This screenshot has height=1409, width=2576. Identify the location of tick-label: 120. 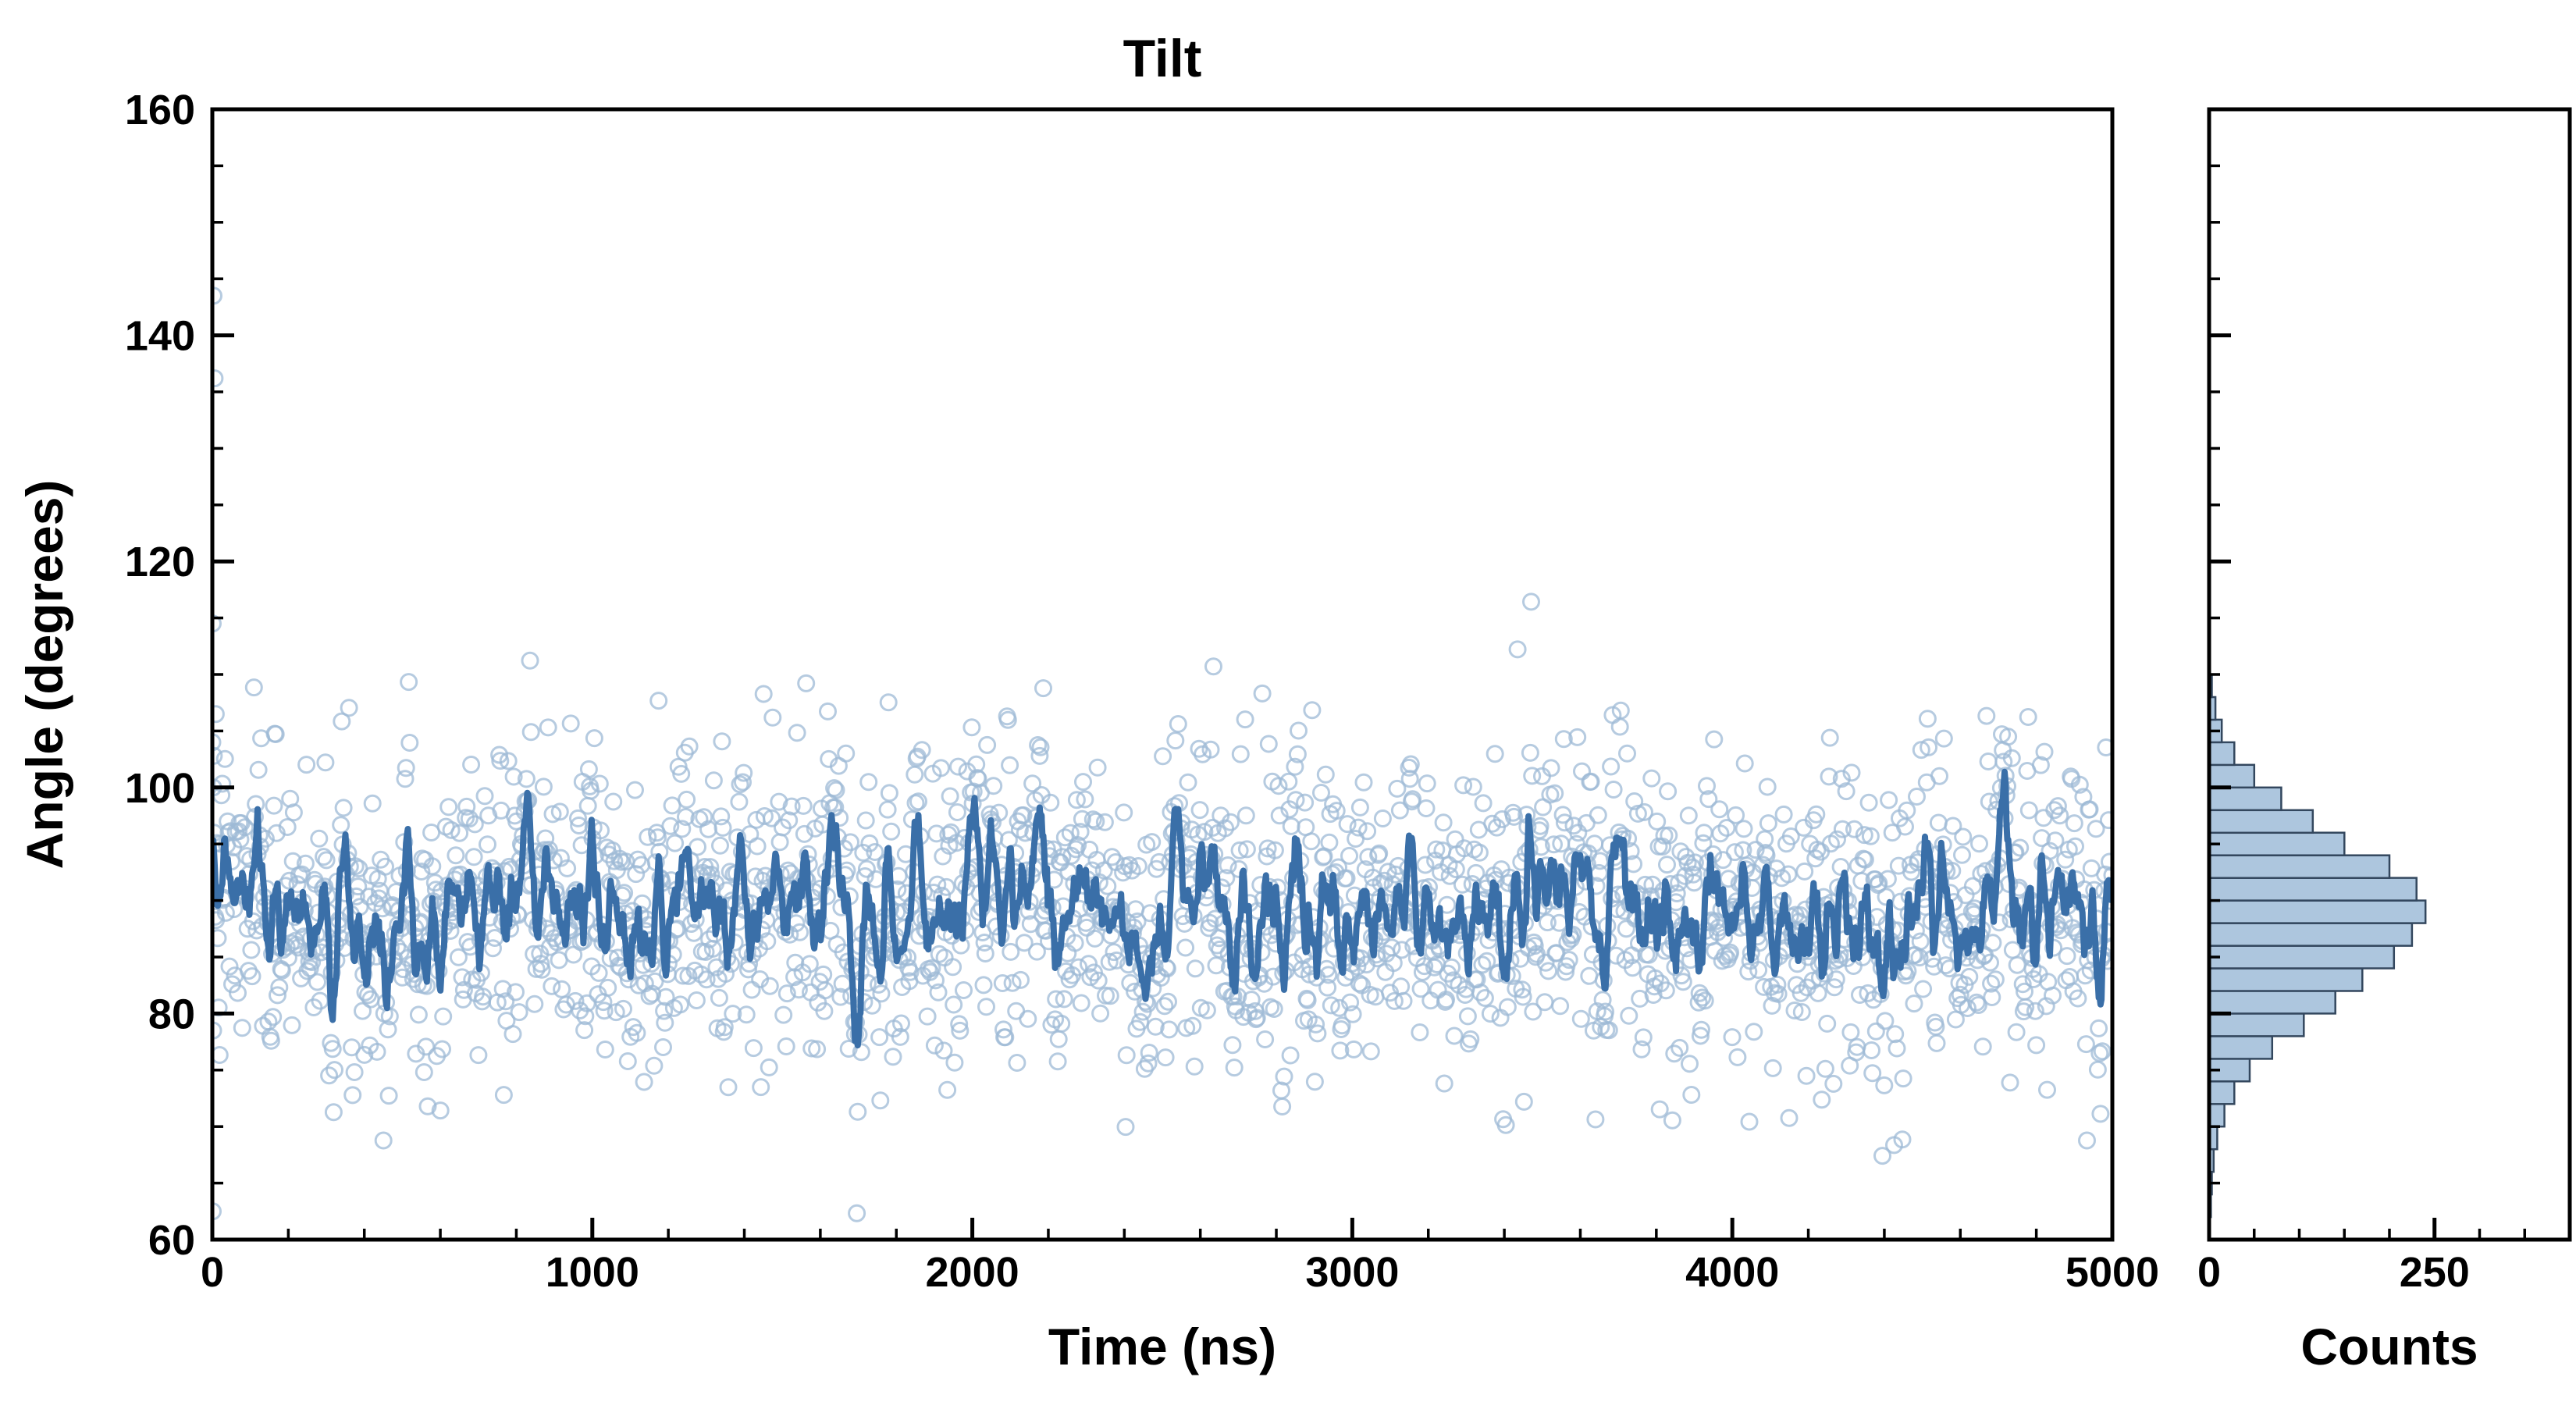
(160, 562).